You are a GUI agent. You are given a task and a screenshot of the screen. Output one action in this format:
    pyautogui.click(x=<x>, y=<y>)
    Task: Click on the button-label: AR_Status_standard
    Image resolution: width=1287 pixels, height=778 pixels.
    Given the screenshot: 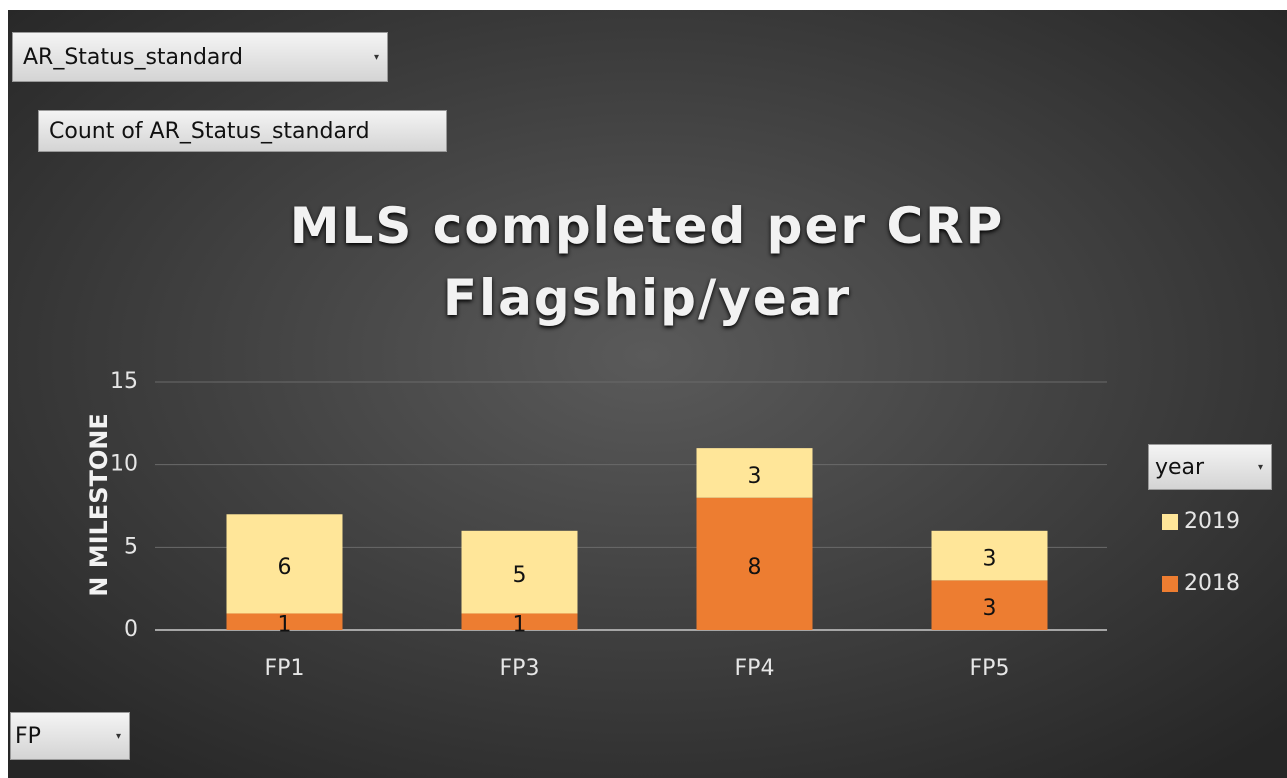 What is the action you would take?
    pyautogui.click(x=133, y=57)
    